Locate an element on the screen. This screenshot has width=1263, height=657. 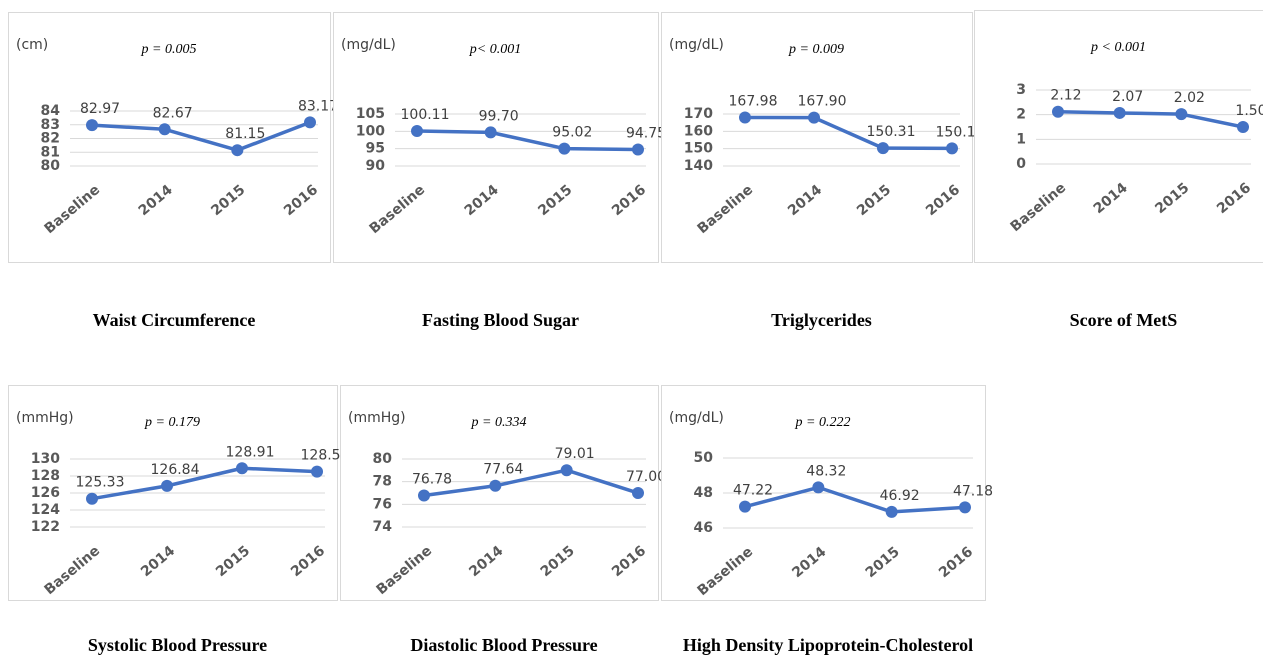
y-tick-label: 80 is located at coordinates (51, 166).